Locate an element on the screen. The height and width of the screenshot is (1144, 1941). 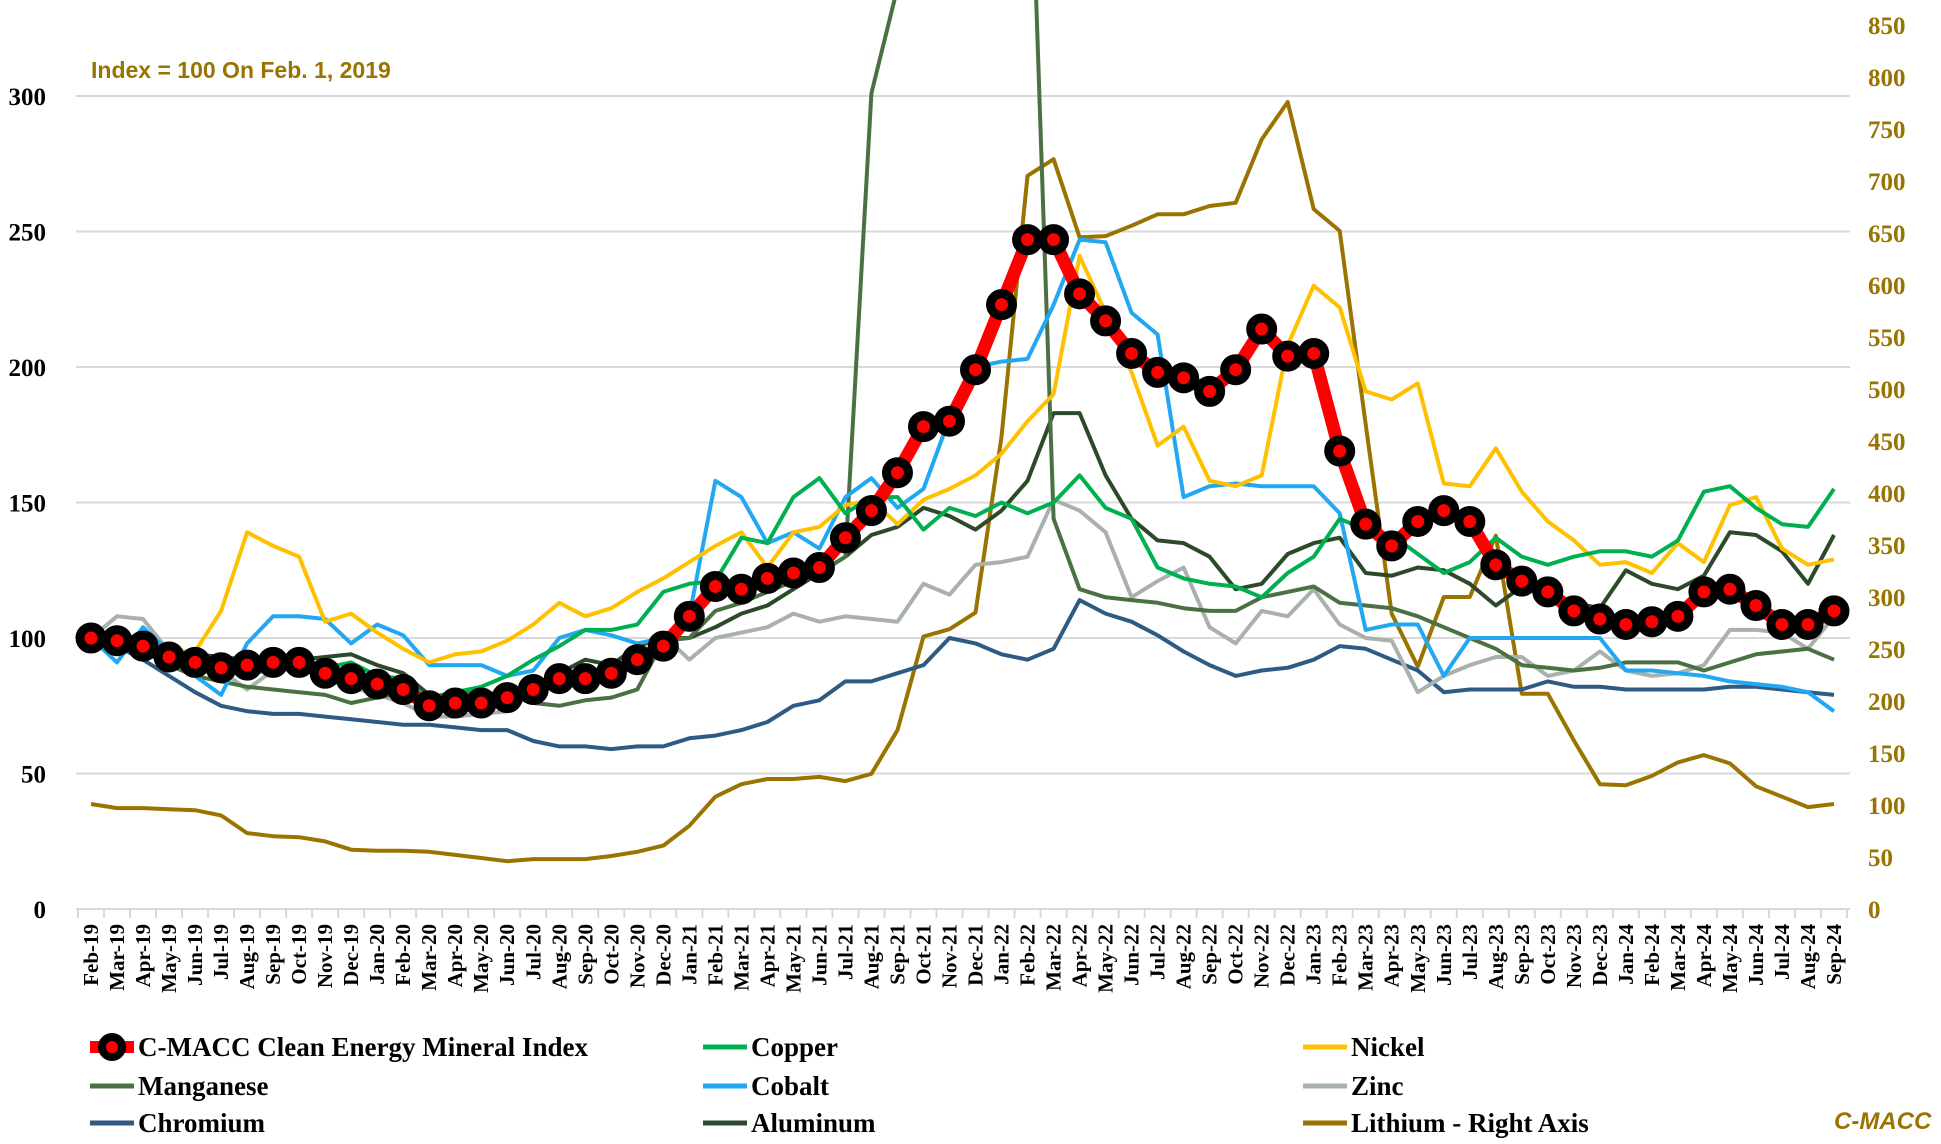
right-axis-tick-label: 100 is located at coordinates (1887, 806).